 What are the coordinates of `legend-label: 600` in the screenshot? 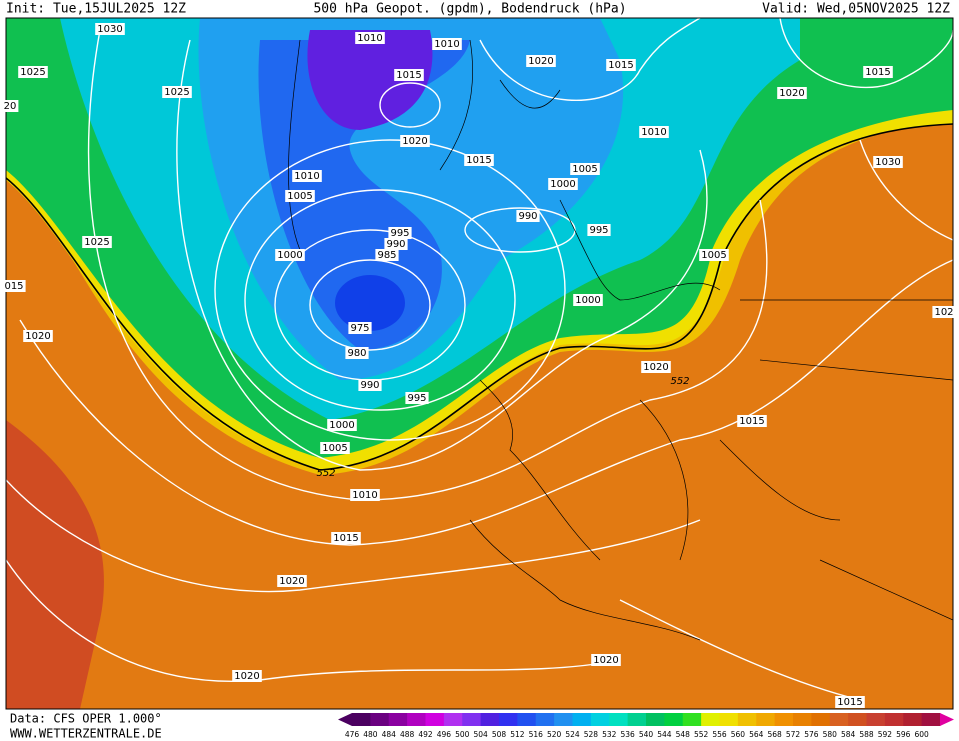 It's located at (921, 734).